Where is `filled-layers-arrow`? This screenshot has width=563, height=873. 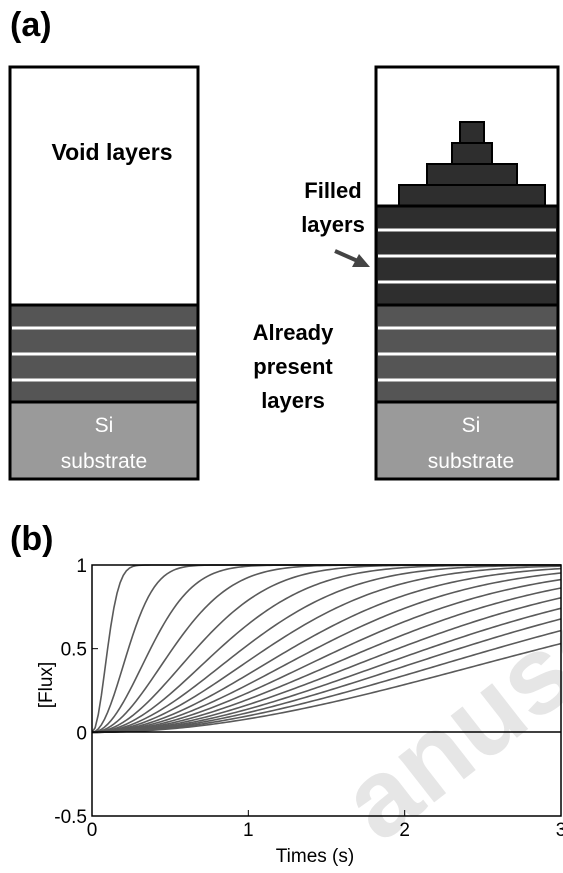
filled-layers-arrow is located at coordinates (352, 258).